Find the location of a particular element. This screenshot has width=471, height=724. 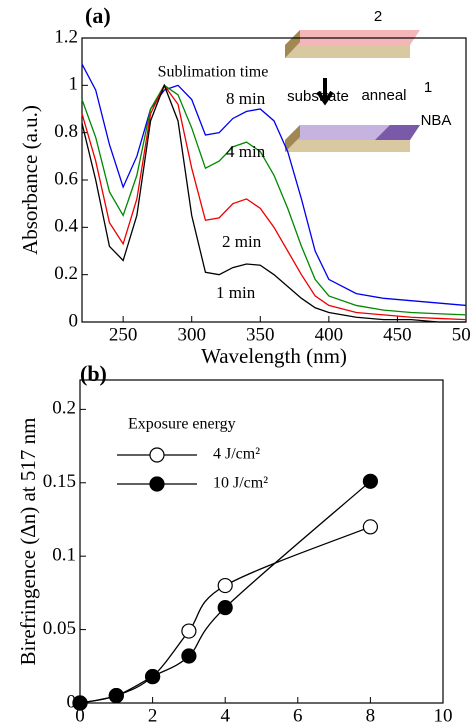

annotation: substrate is located at coordinates (318, 96).